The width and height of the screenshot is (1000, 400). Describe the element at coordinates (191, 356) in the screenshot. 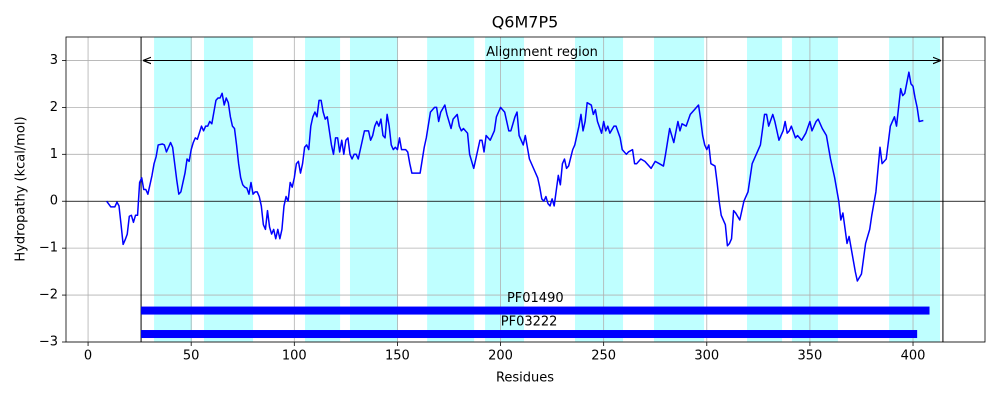

I see `x-tick-label: 50` at that location.